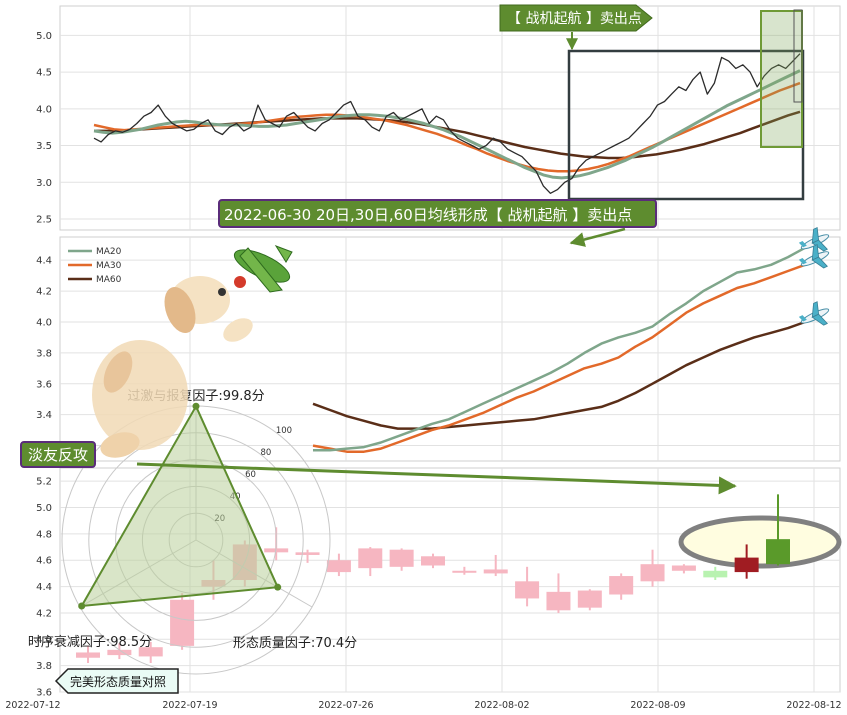  What do you see at coordinates (44, 482) in the screenshot?
I see `y-tick-label: 5.2` at bounding box center [44, 482].